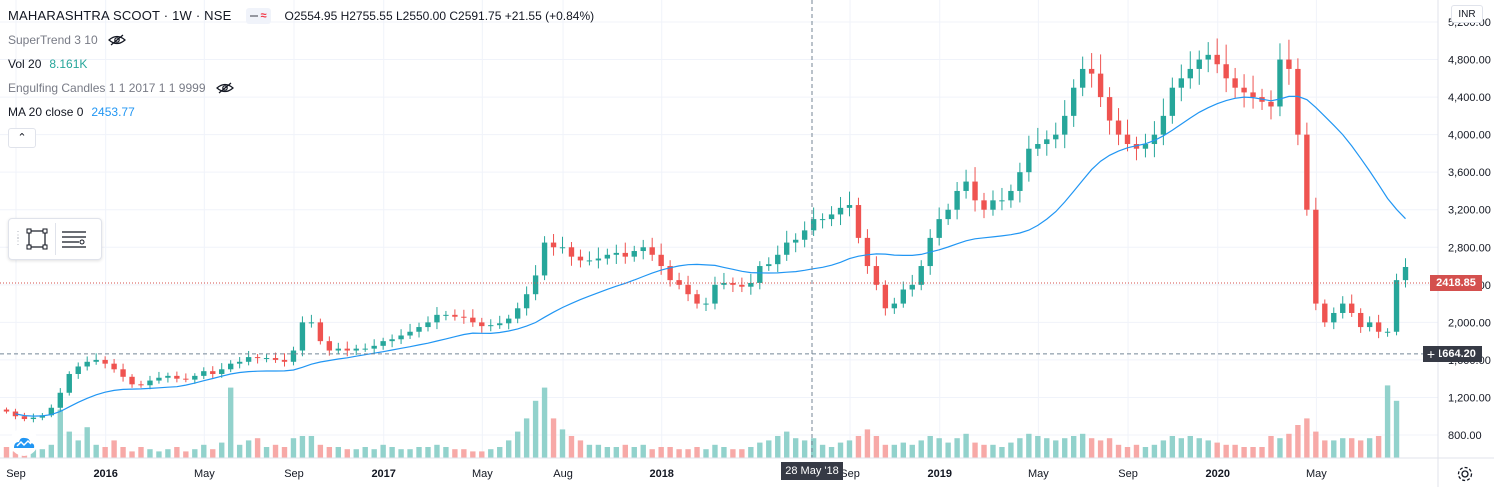 This screenshot has width=1494, height=487. Describe the element at coordinates (301, 112) in the screenshot. I see `indicator-ma: MA 20 close 0 2453.77` at that location.